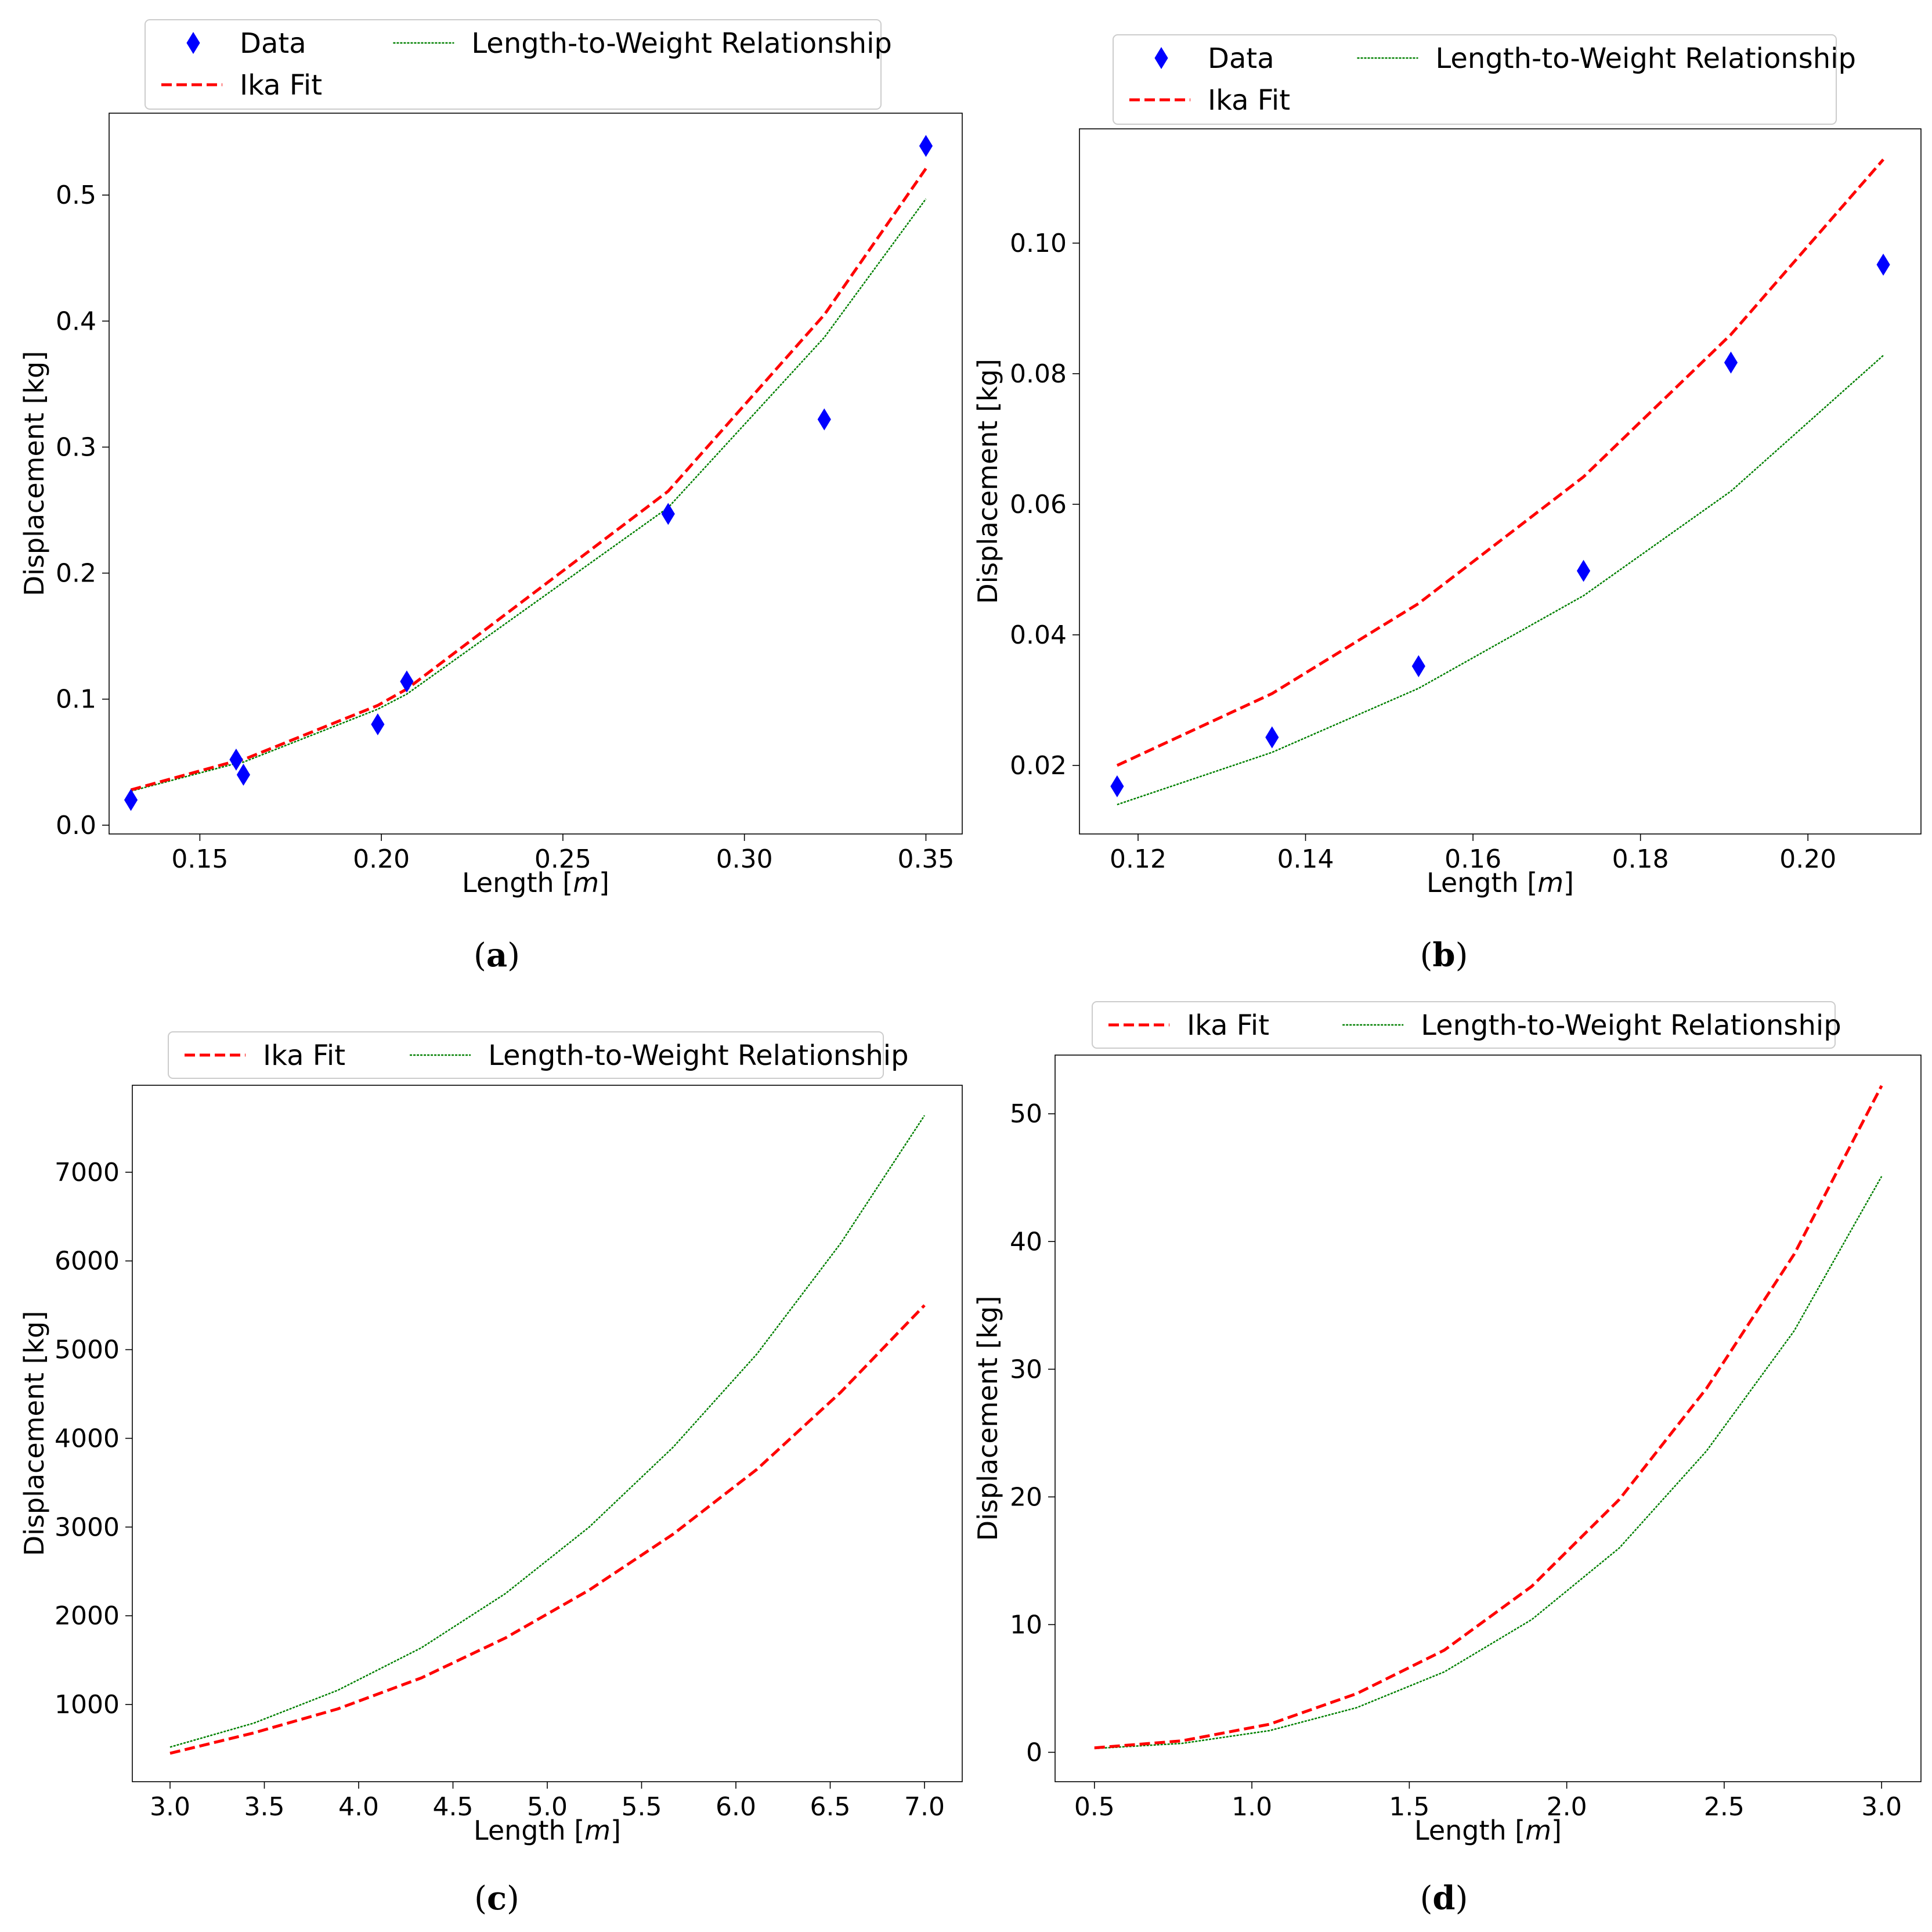 Image resolution: width=1932 pixels, height=1932 pixels. What do you see at coordinates (1724, 1807) in the screenshot?
I see `x-tick-label: 2.5` at bounding box center [1724, 1807].